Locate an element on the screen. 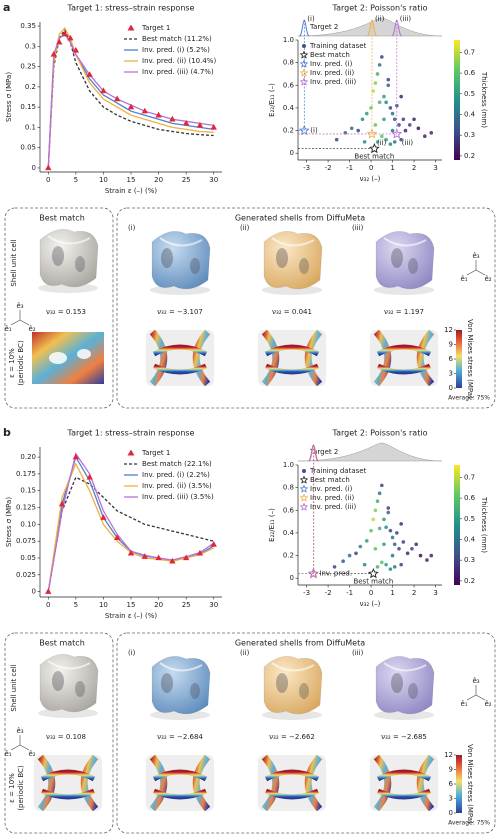 The image size is (500, 835). item-label: (iii) is located at coordinates (358, 653).